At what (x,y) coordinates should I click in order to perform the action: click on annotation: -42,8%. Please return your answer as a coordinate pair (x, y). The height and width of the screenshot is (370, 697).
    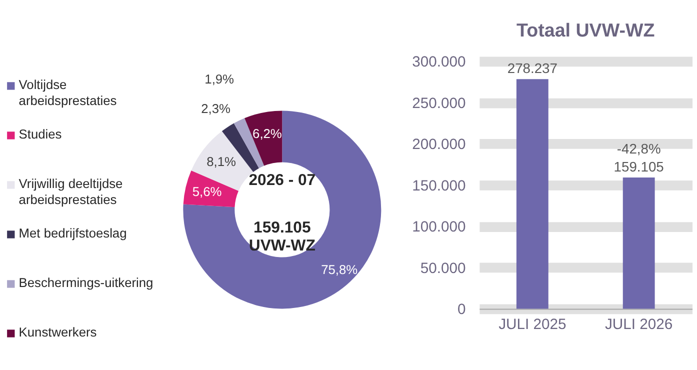
    Looking at the image, I should click on (638, 148).